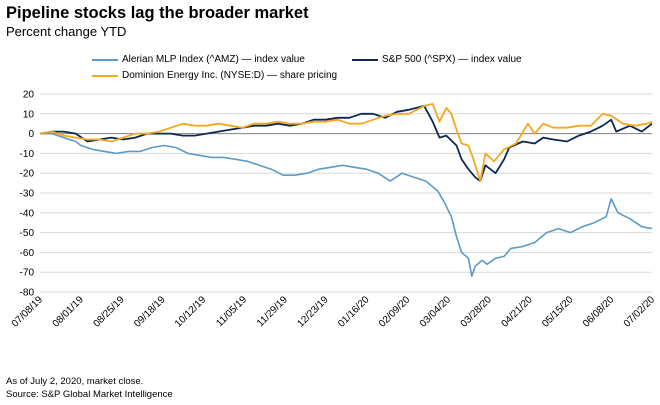 This screenshot has height=405, width=660. Describe the element at coordinates (395, 312) in the screenshot. I see `x-tick-label: 02/09/20` at that location.